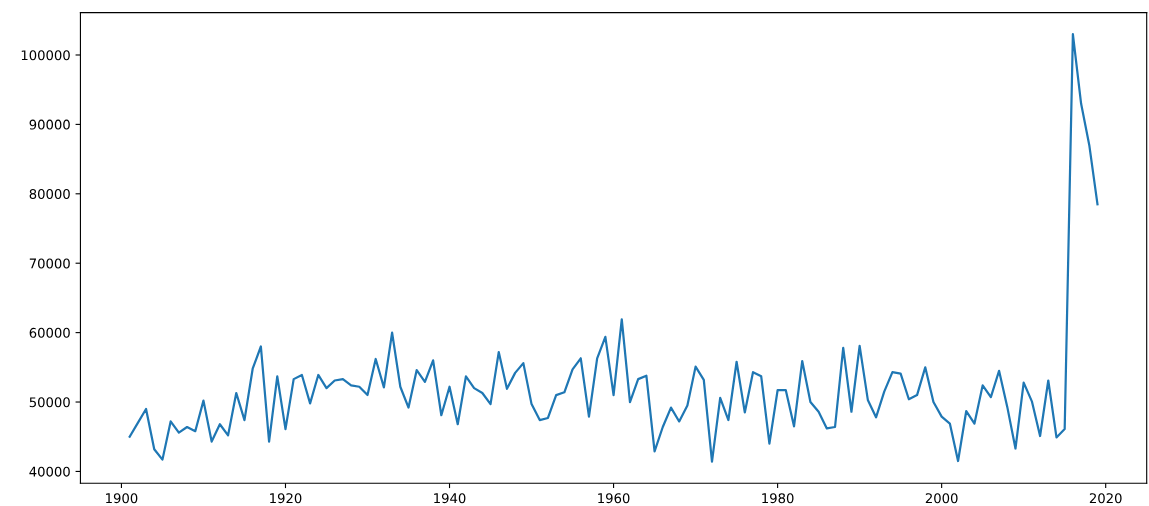 The width and height of the screenshot is (1149, 506). I want to click on y-tick-label: 60000, so click(49, 332).